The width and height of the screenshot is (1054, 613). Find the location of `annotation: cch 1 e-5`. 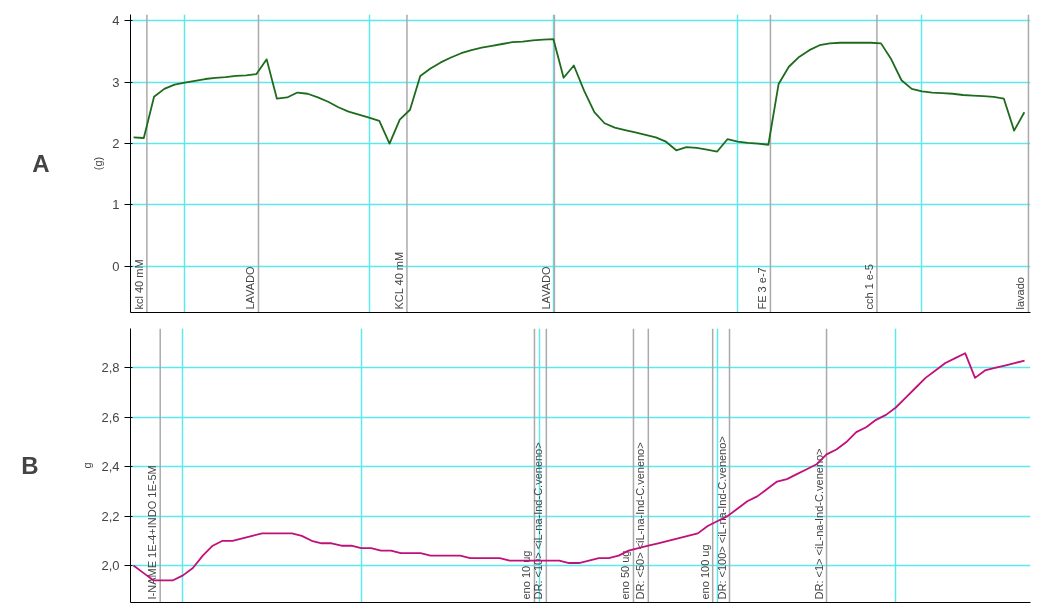

annotation: cch 1 e-5 is located at coordinates (868, 287).